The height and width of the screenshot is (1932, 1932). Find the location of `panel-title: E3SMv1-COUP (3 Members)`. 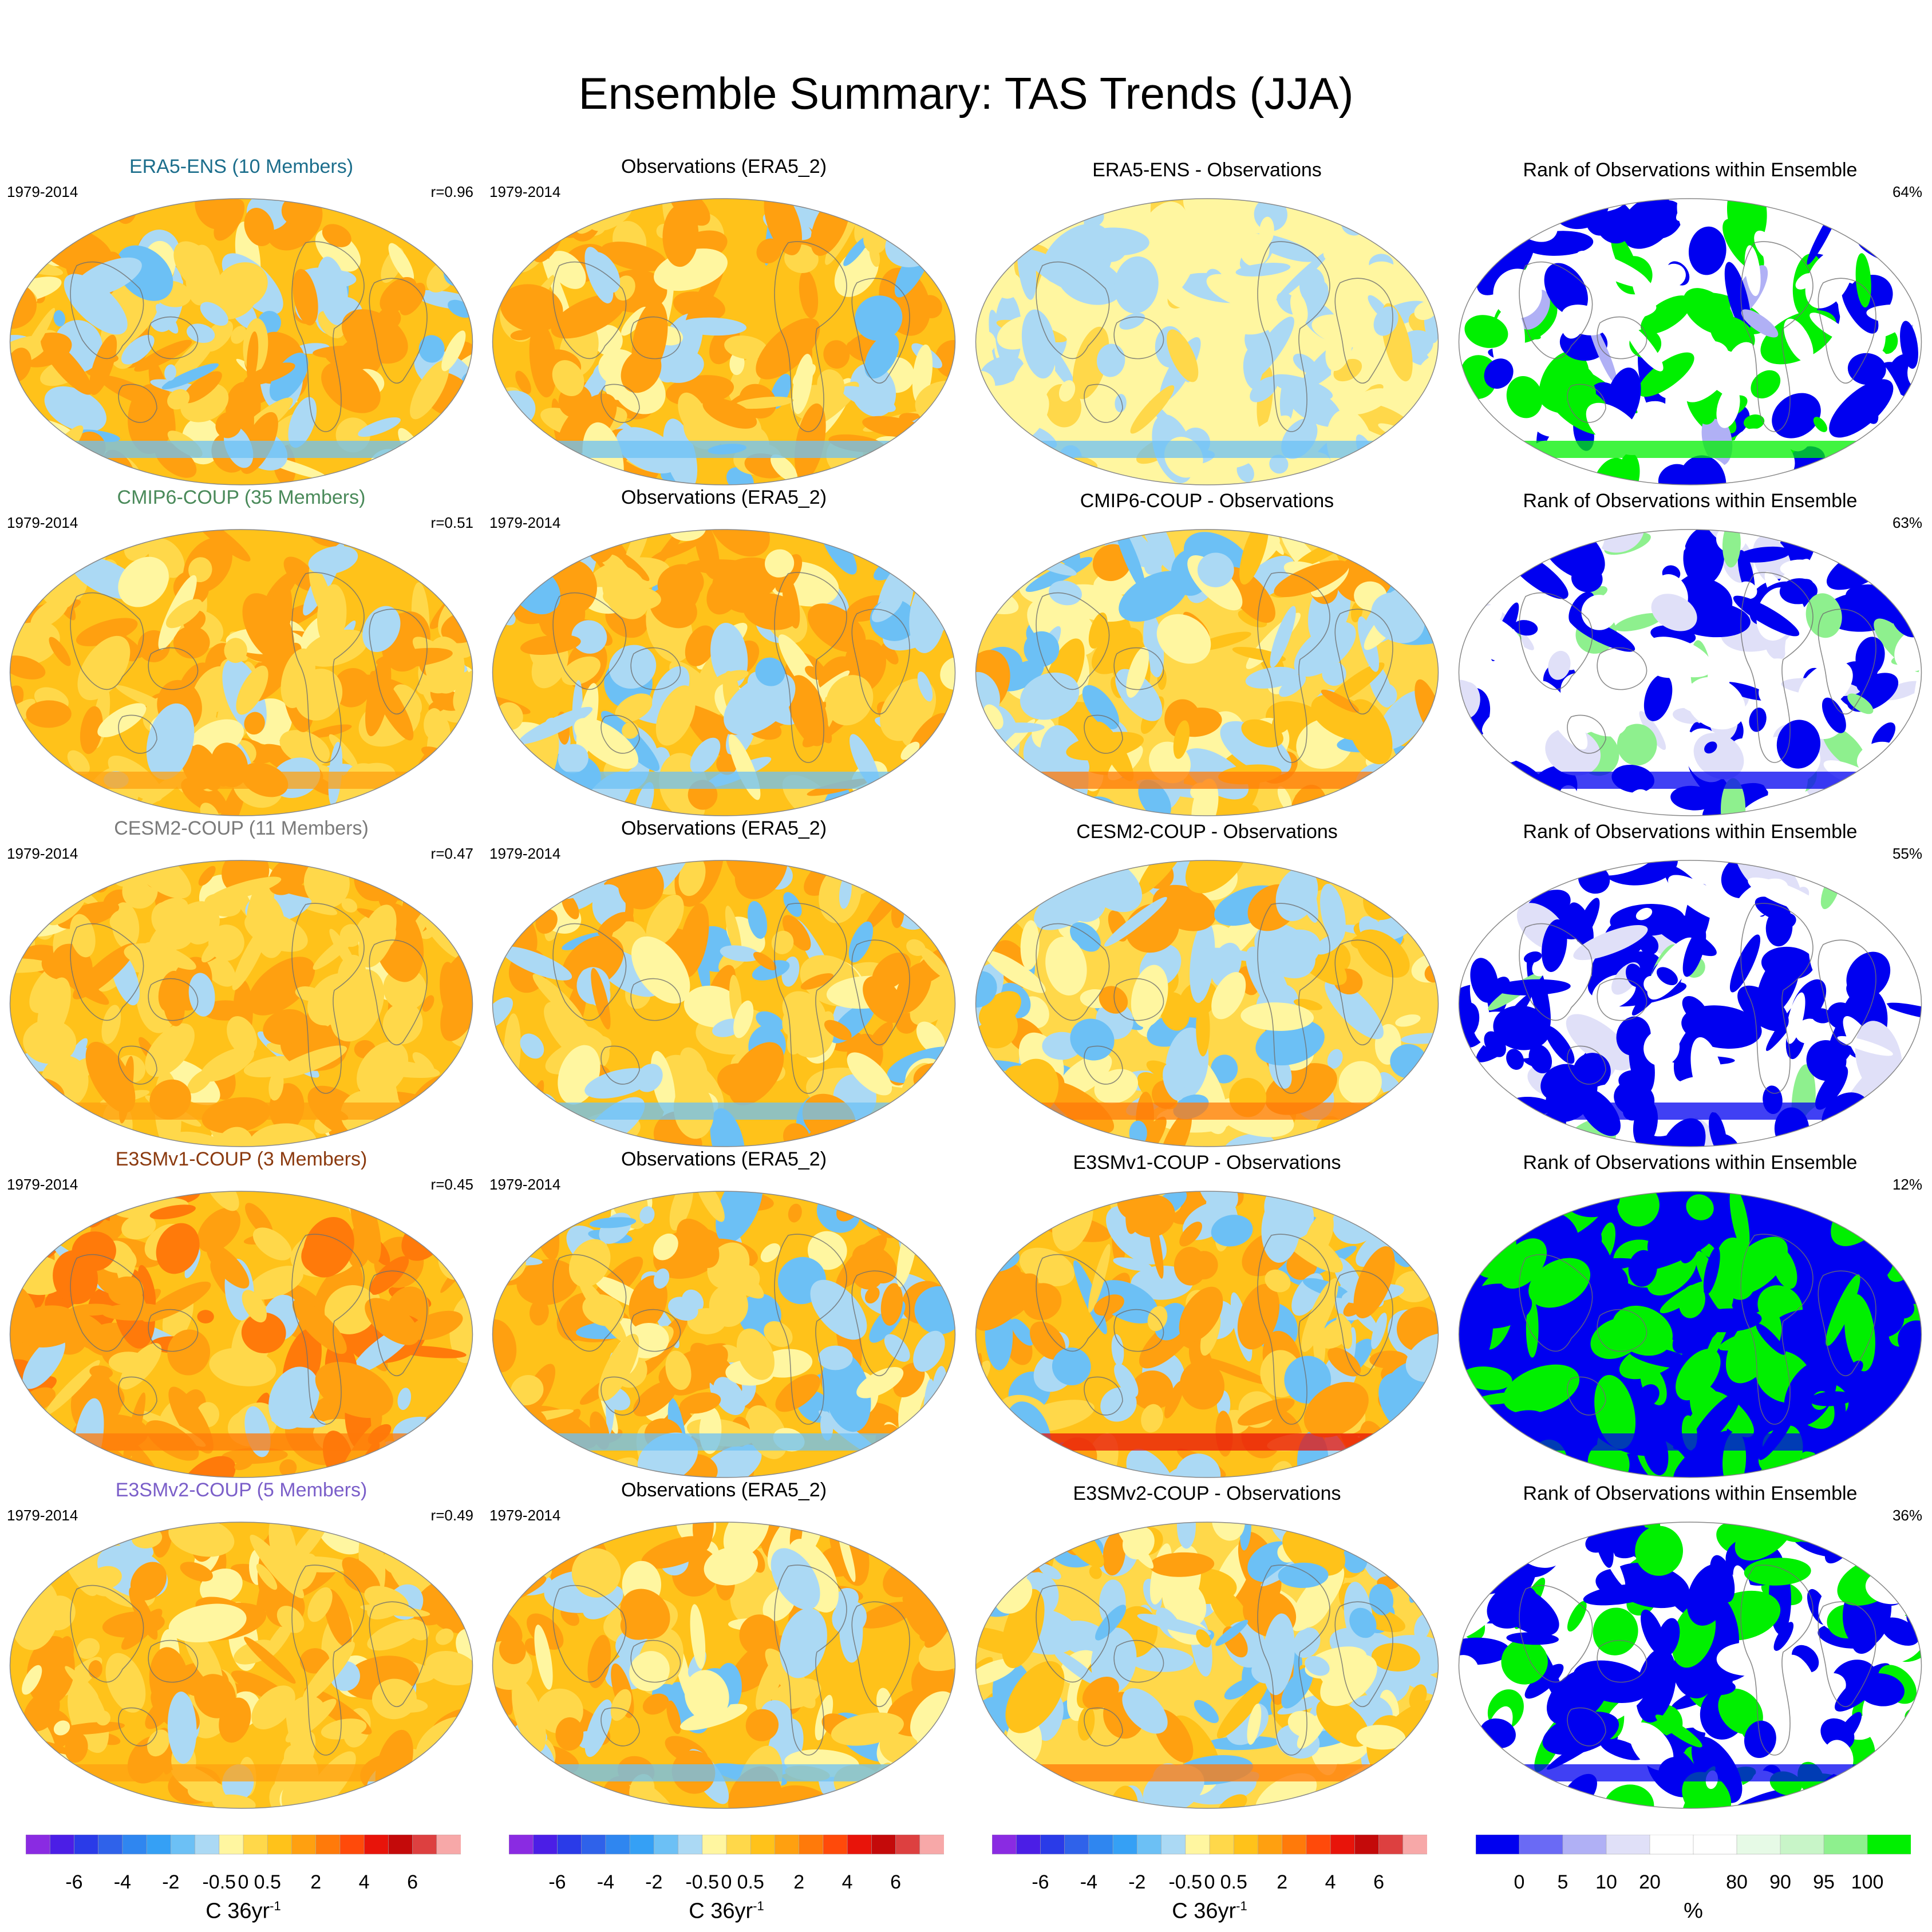

panel-title: E3SMv1-COUP (3 Members) is located at coordinates (241, 1159).